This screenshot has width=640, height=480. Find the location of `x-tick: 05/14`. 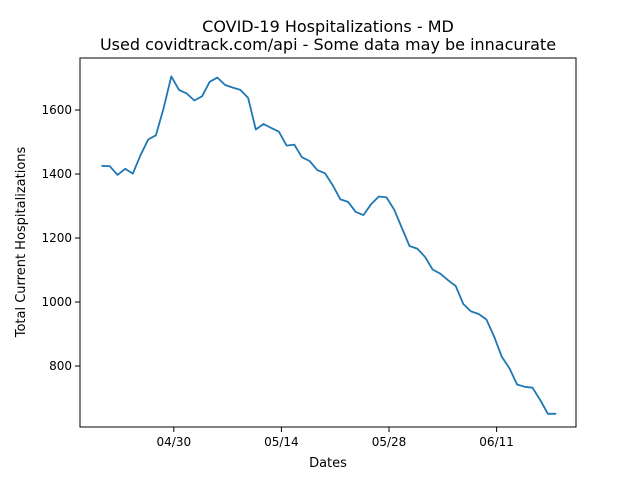

x-tick: 05/14 is located at coordinates (281, 438).